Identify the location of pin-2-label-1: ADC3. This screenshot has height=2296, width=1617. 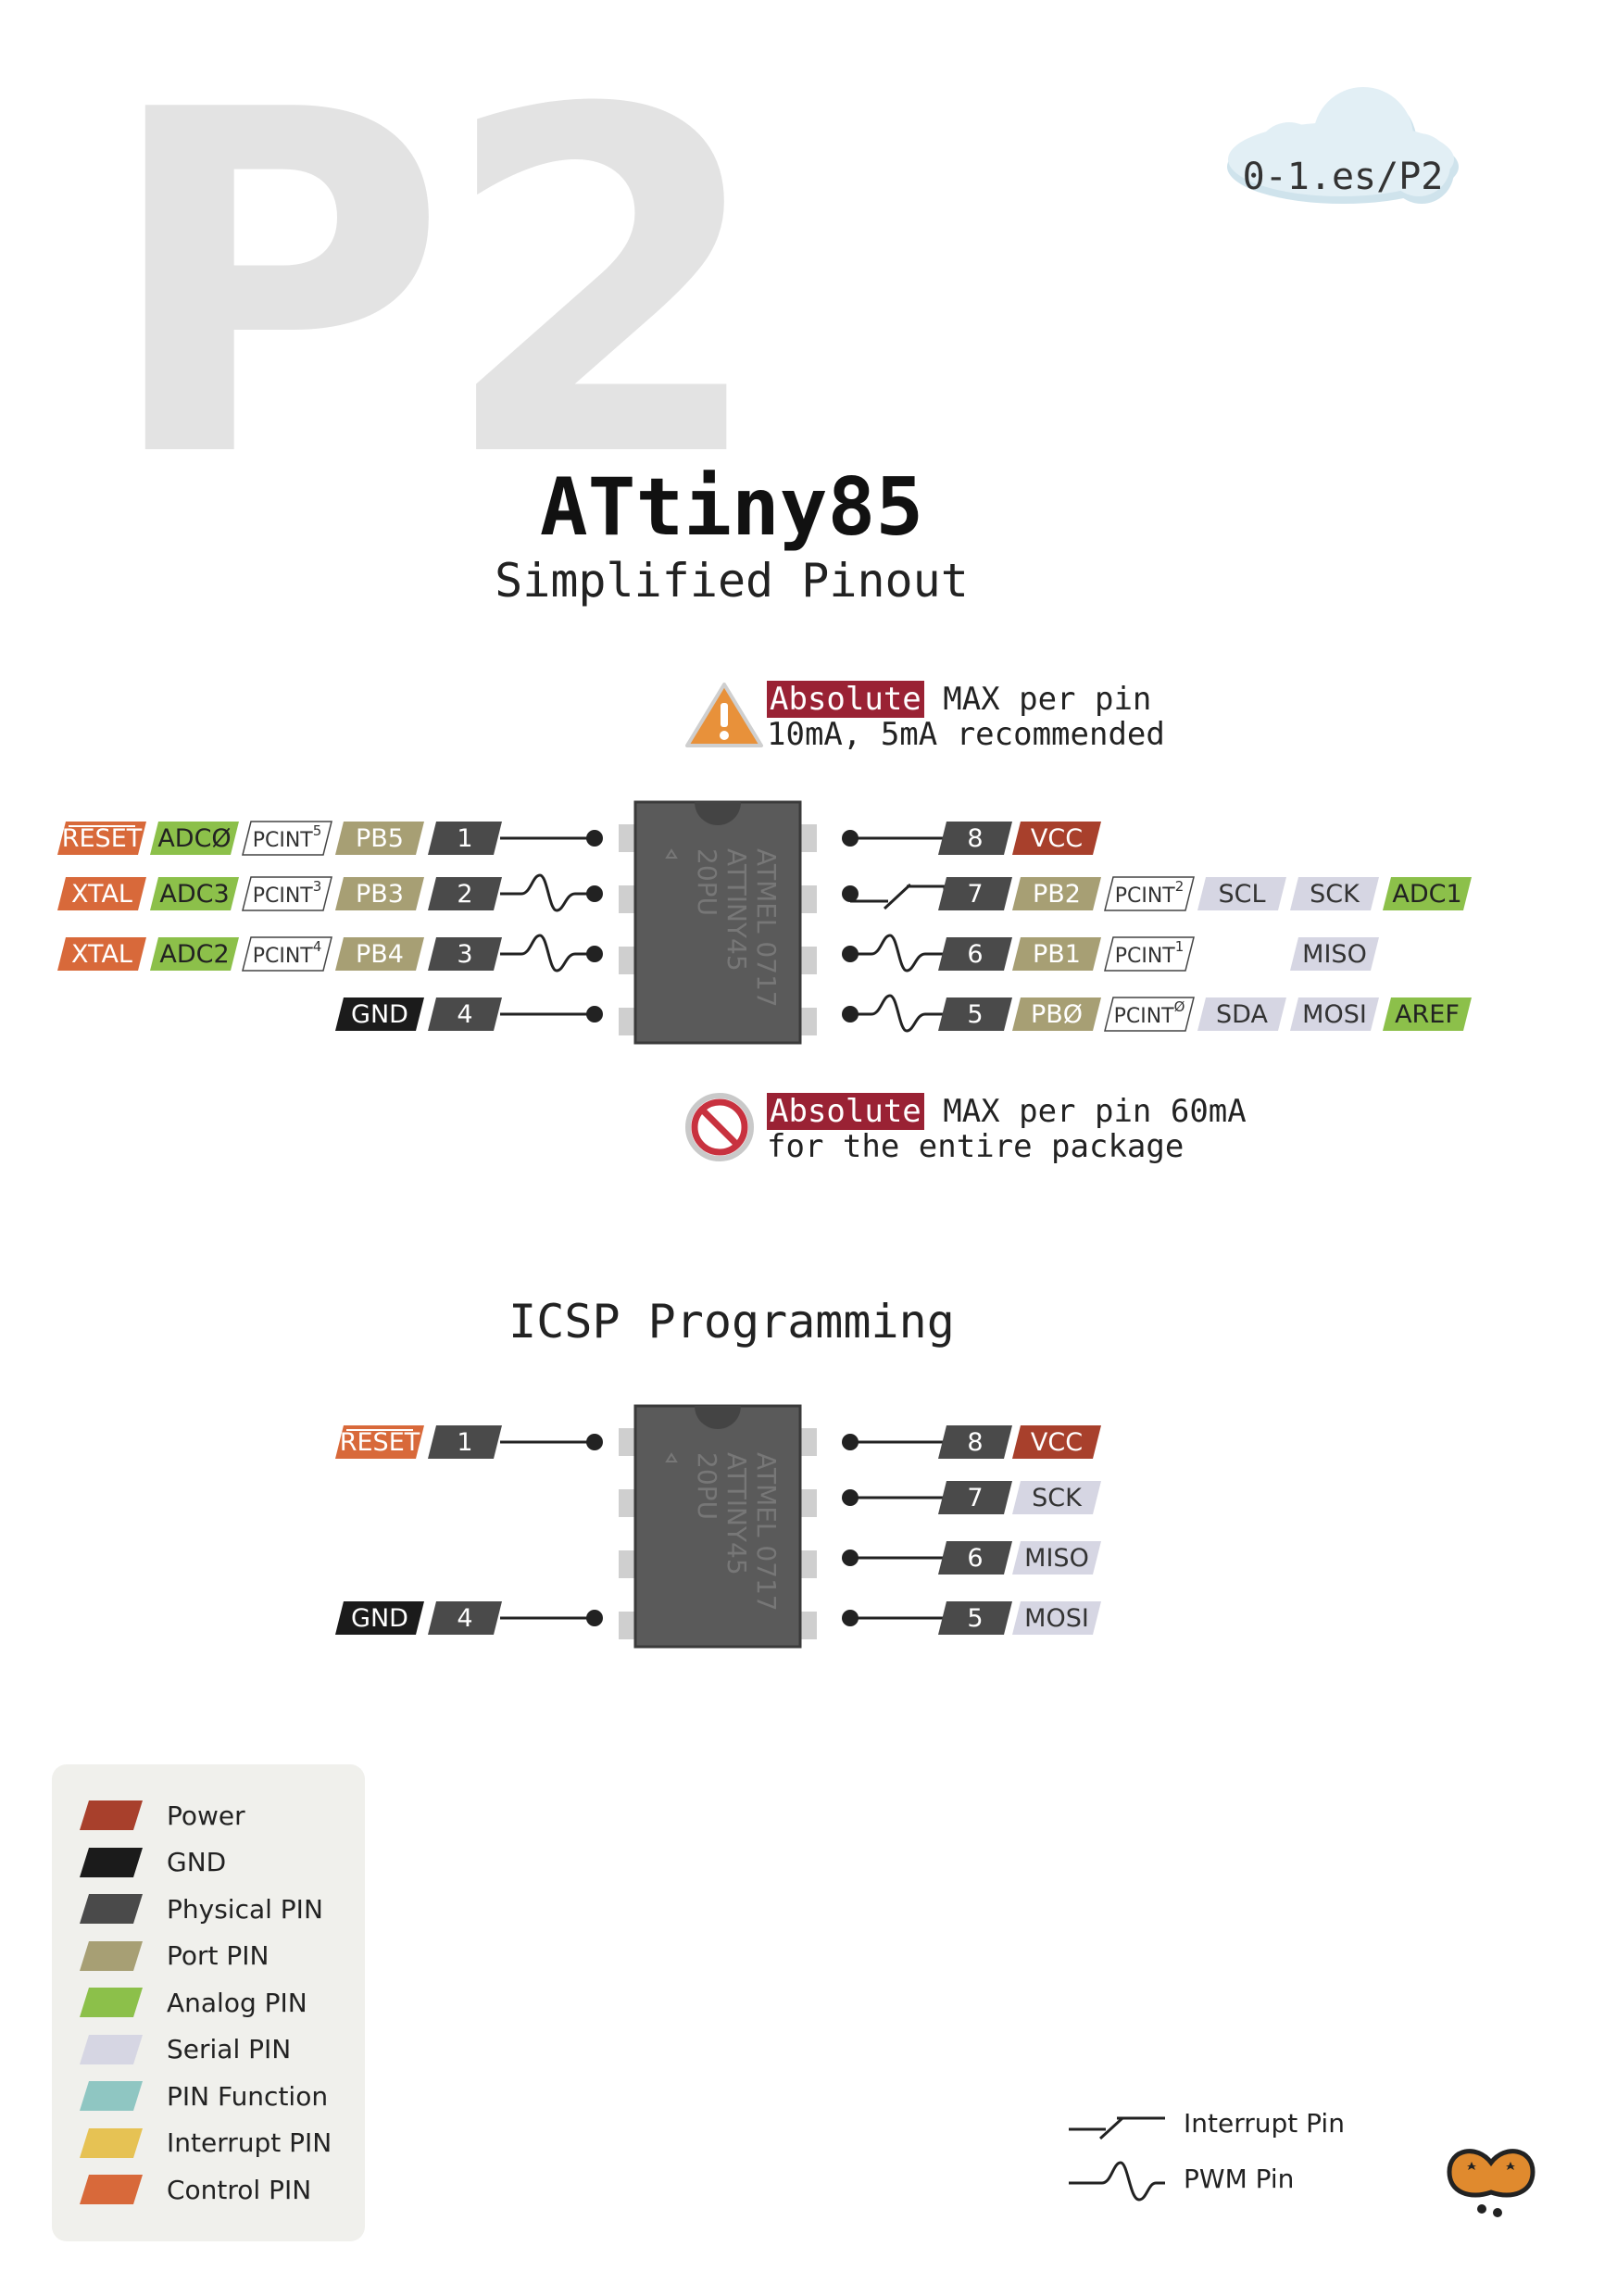
(194, 893).